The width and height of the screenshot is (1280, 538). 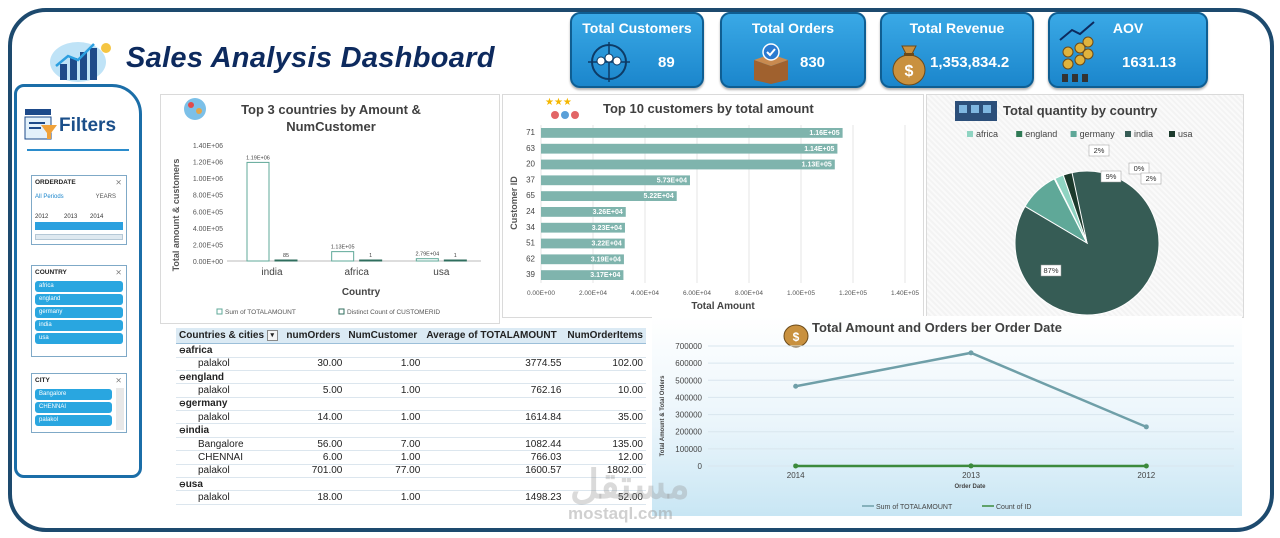 I want to click on table-cell: 1082.44, so click(x=494, y=444).